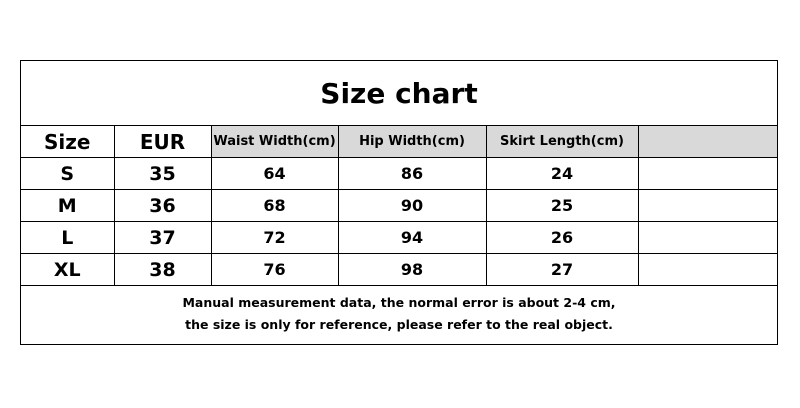 The height and width of the screenshot is (408, 800). Describe the element at coordinates (562, 141) in the screenshot. I see `header-skirt: Skirt Length(cm)` at that location.